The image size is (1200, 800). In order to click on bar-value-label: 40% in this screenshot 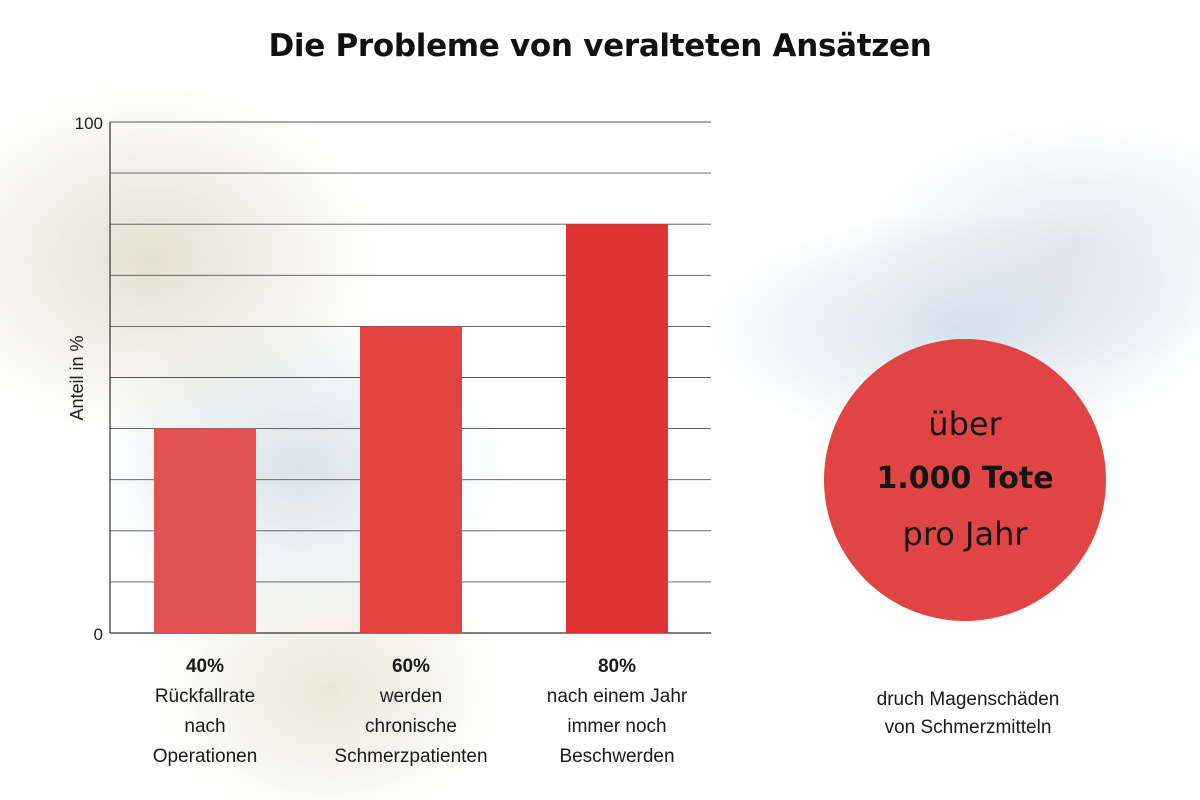, I will do `click(205, 666)`.